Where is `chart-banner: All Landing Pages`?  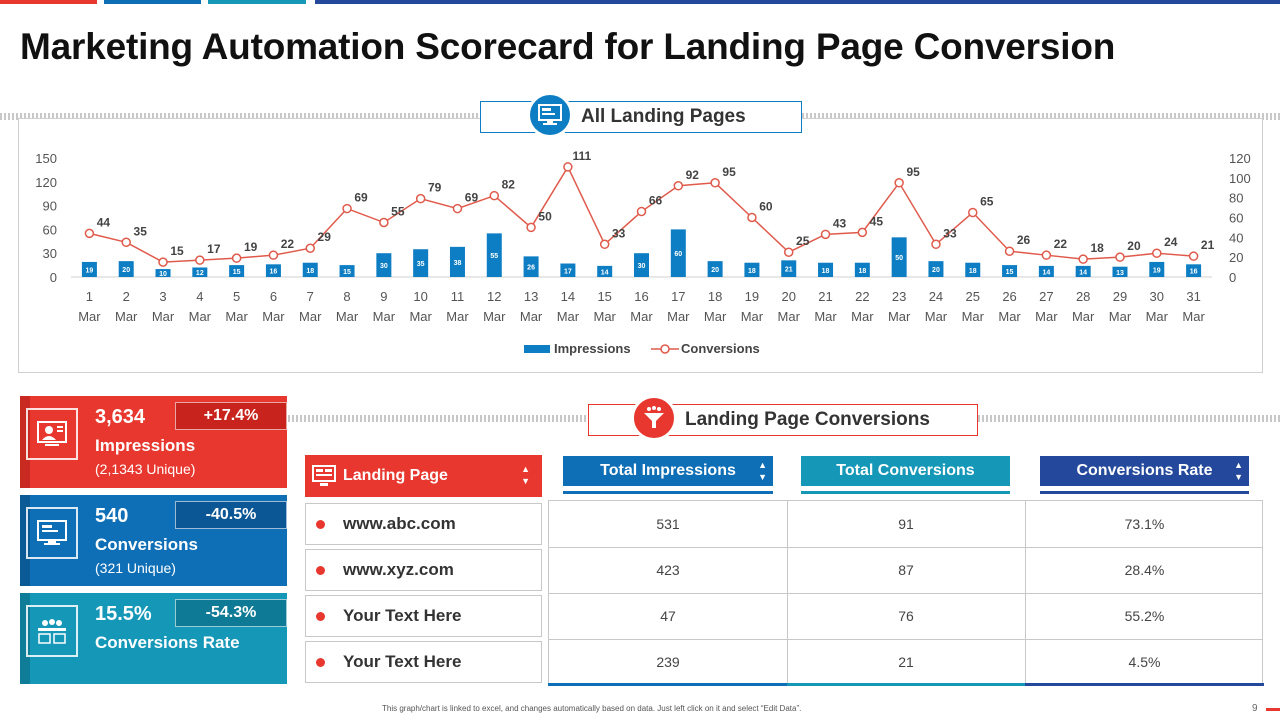 chart-banner: All Landing Pages is located at coordinates (641, 115).